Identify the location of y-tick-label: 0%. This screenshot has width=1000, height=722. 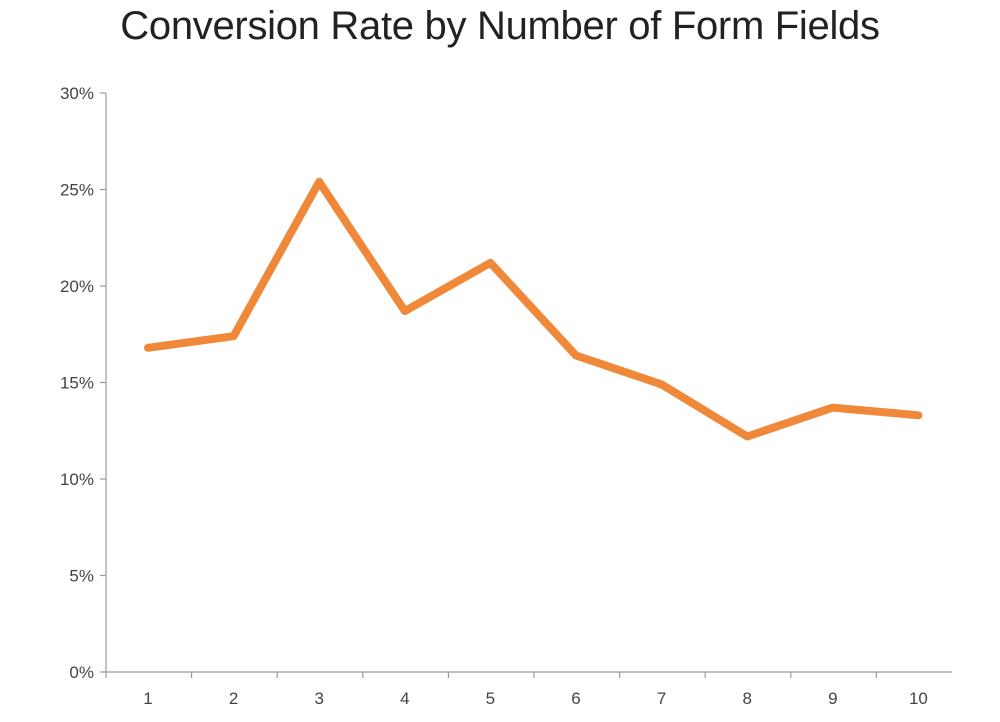
(81, 672).